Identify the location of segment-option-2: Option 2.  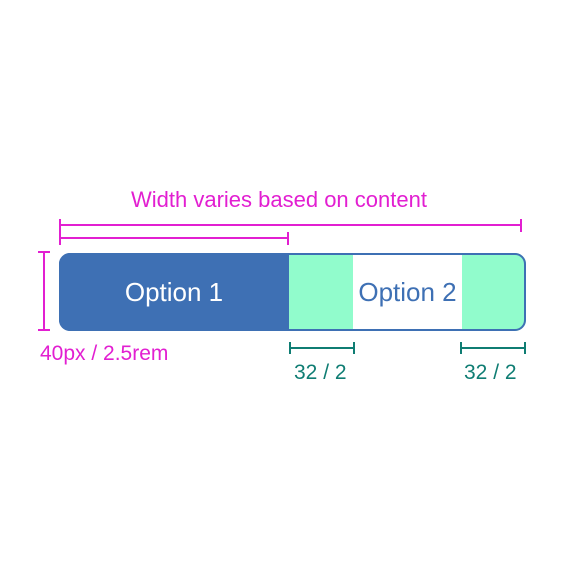
(407, 292).